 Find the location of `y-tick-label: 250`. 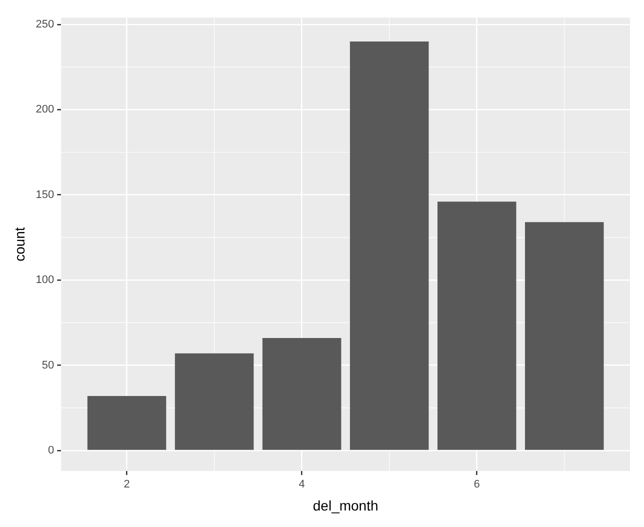

y-tick-label: 250 is located at coordinates (45, 24).